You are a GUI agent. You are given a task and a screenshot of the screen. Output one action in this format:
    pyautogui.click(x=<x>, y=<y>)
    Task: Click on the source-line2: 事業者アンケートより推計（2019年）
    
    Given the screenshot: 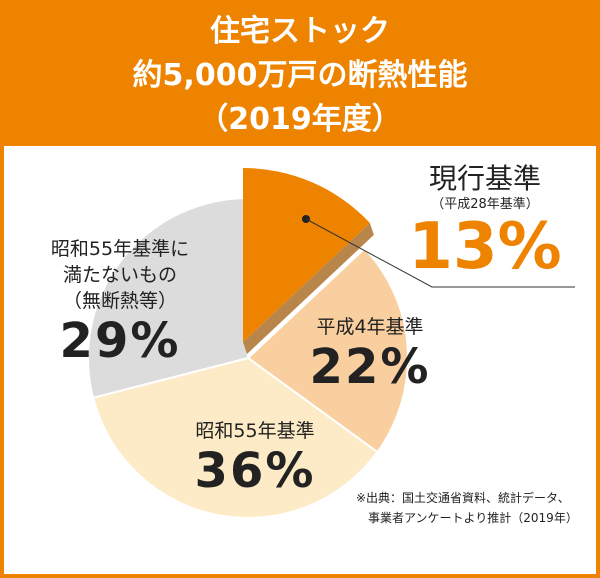 What is the action you would take?
    pyautogui.click(x=473, y=518)
    